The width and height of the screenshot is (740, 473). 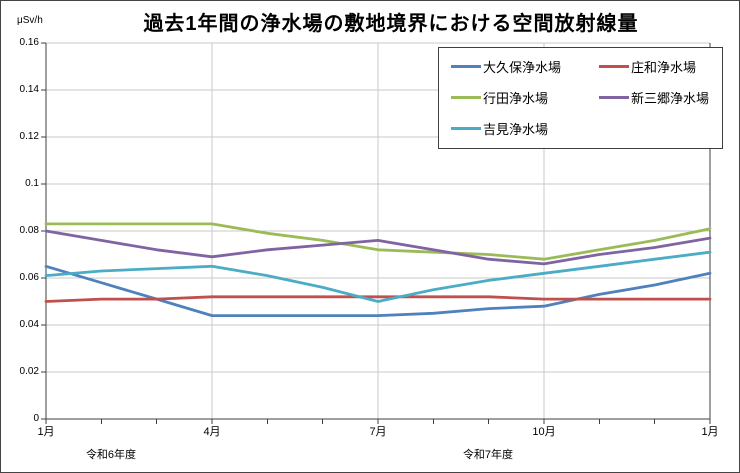 What do you see at coordinates (378, 432) in the screenshot?
I see `x-tick-label: 7月` at bounding box center [378, 432].